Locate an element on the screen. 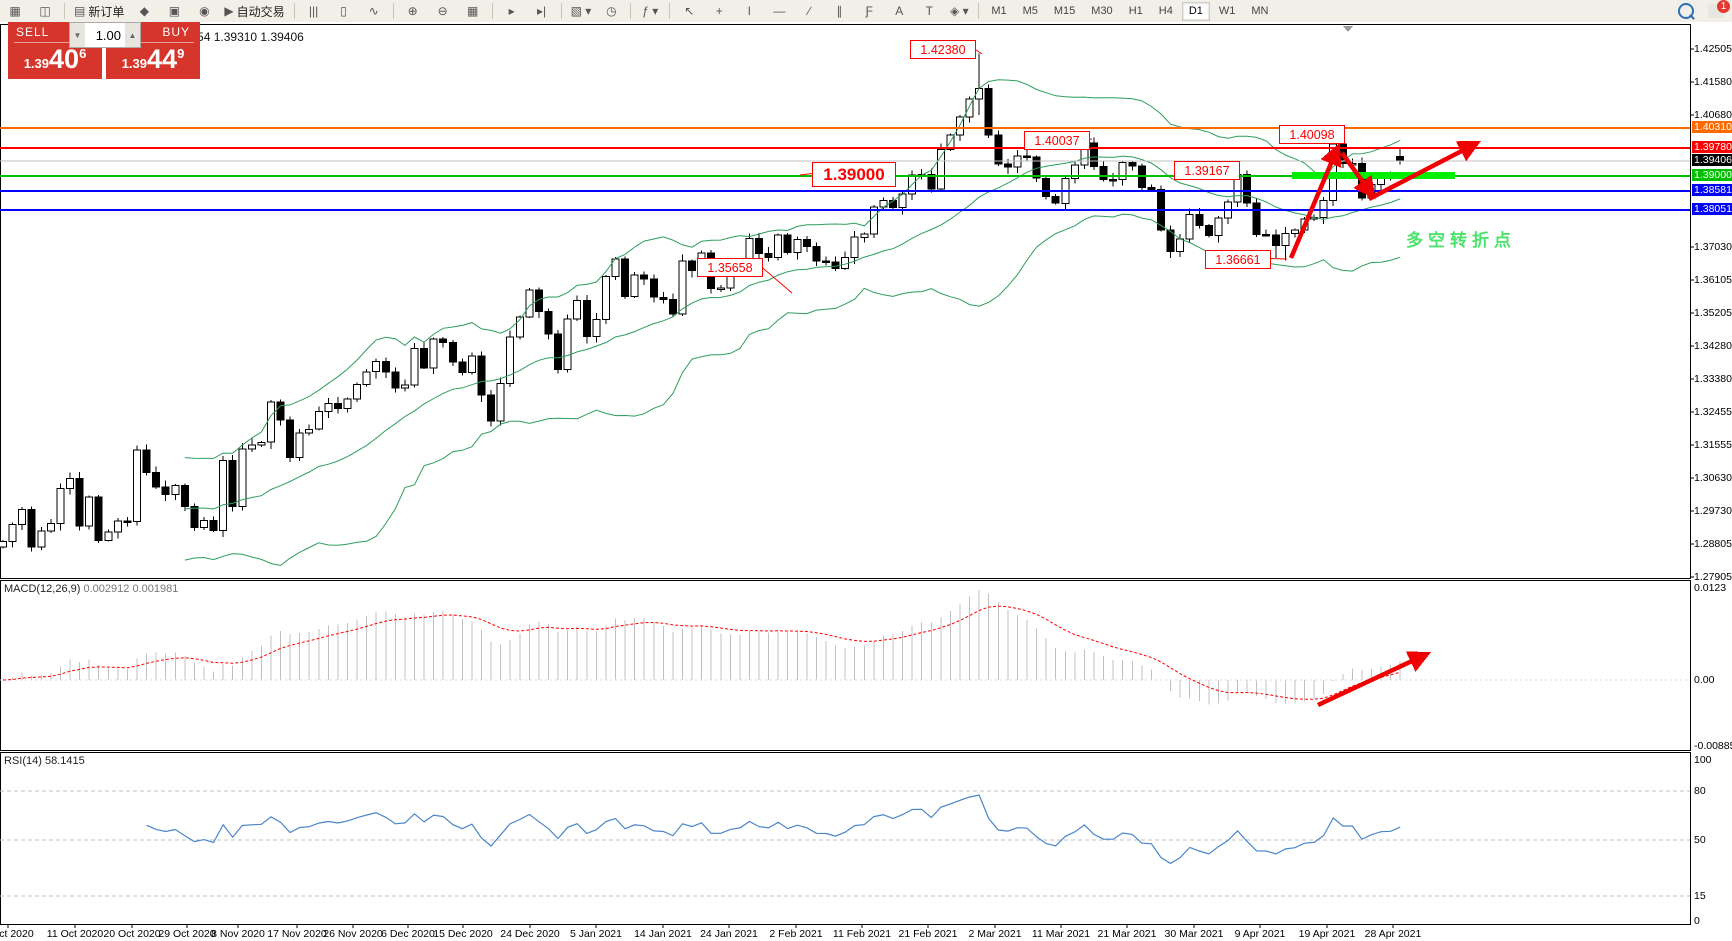 The image size is (1732, 941). price-tag: 1.39406 is located at coordinates (1712, 160).